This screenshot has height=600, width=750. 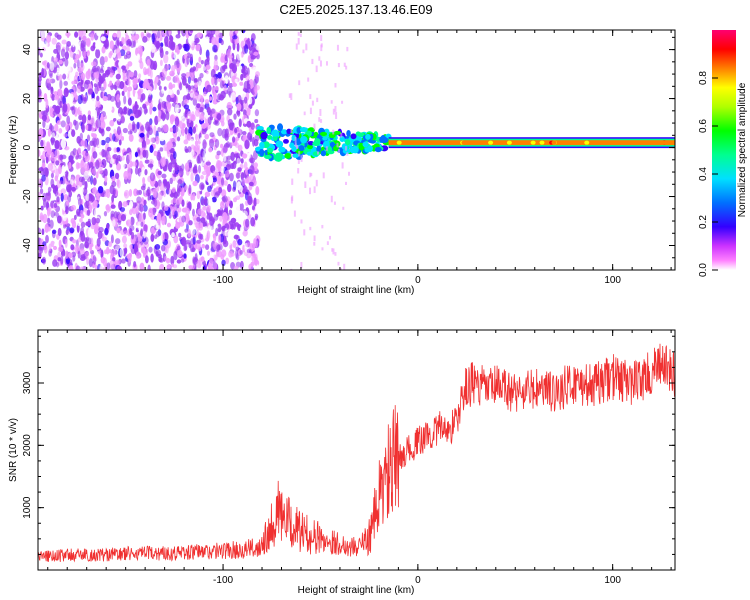 What do you see at coordinates (356, 590) in the screenshot?
I see `snr-x-label: Height of straight line (km)` at bounding box center [356, 590].